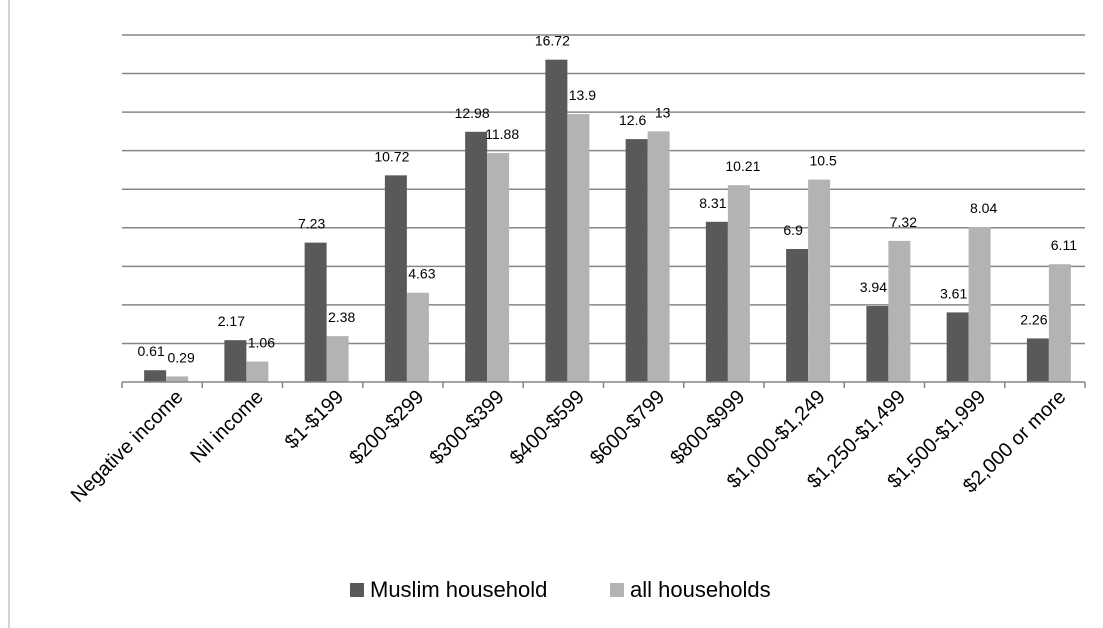 This screenshot has width=1103, height=628. I want to click on bar-muslim-household-nil-income, so click(235, 361).